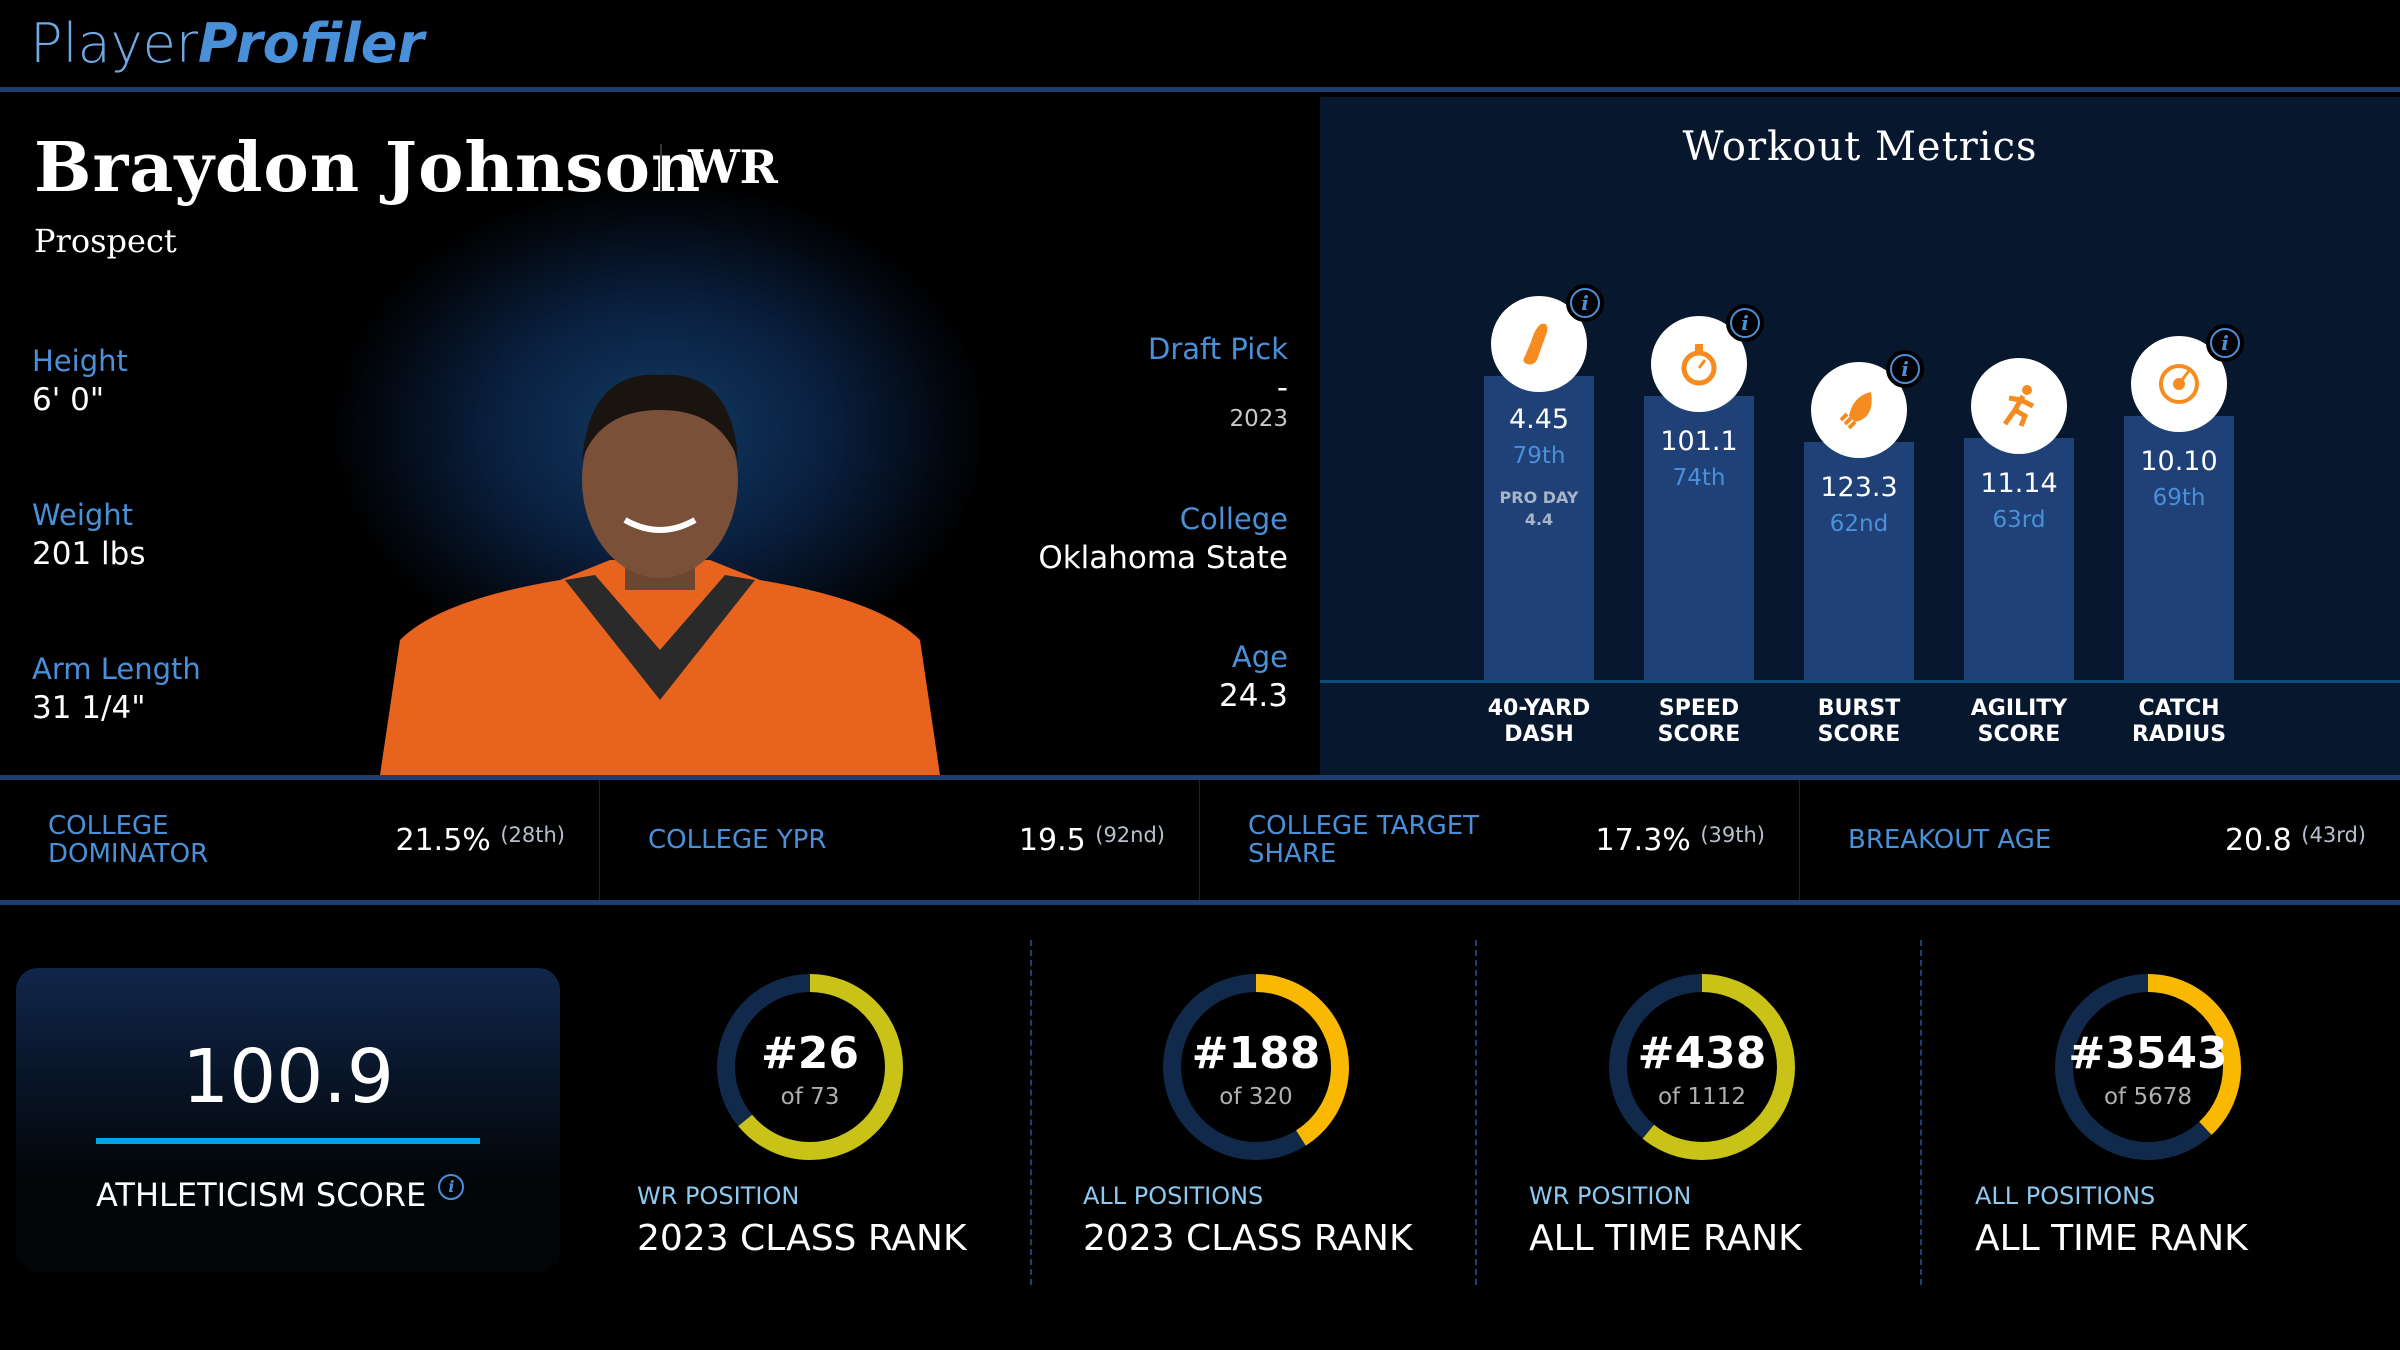 The width and height of the screenshot is (2400, 1350). What do you see at coordinates (2179, 461) in the screenshot?
I see `metric-value: 10.10` at bounding box center [2179, 461].